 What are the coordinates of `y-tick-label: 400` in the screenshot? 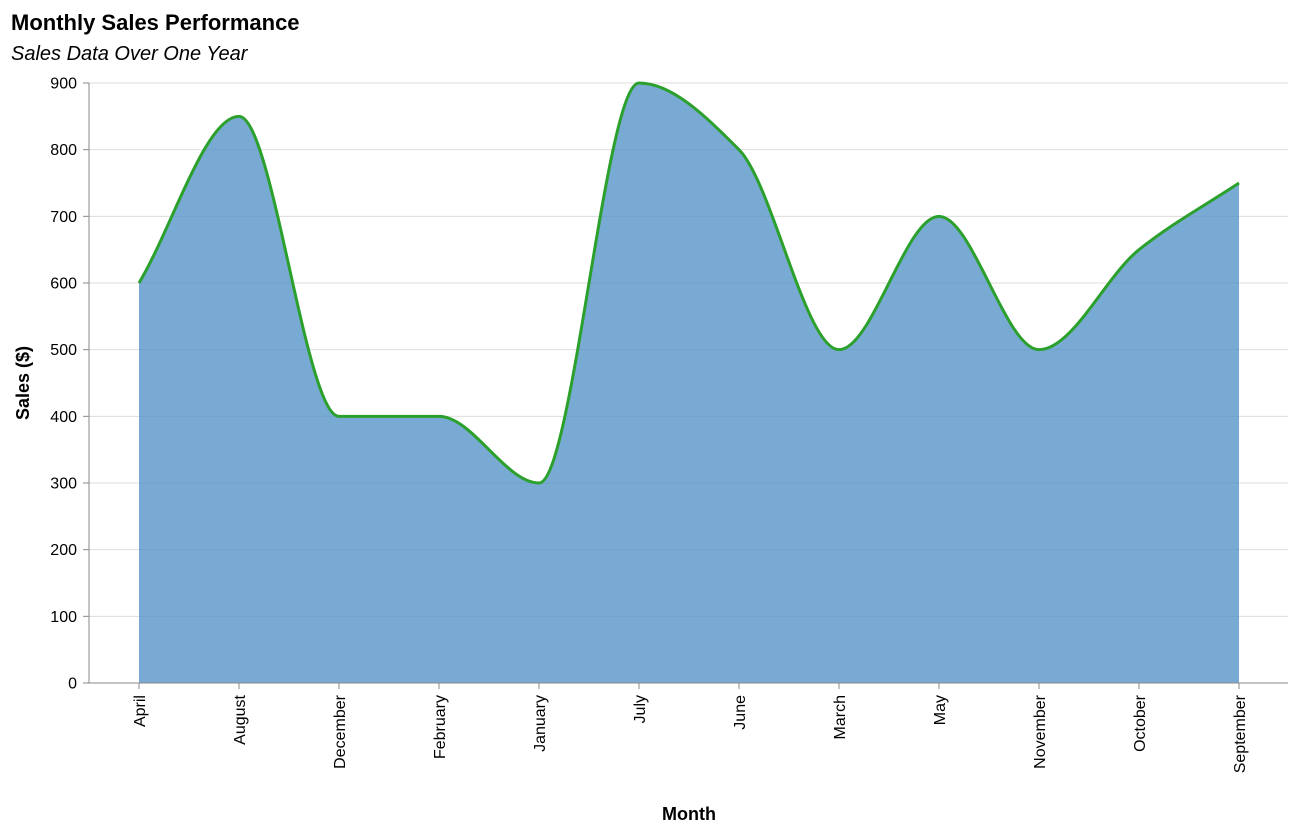 It's located at (63, 417).